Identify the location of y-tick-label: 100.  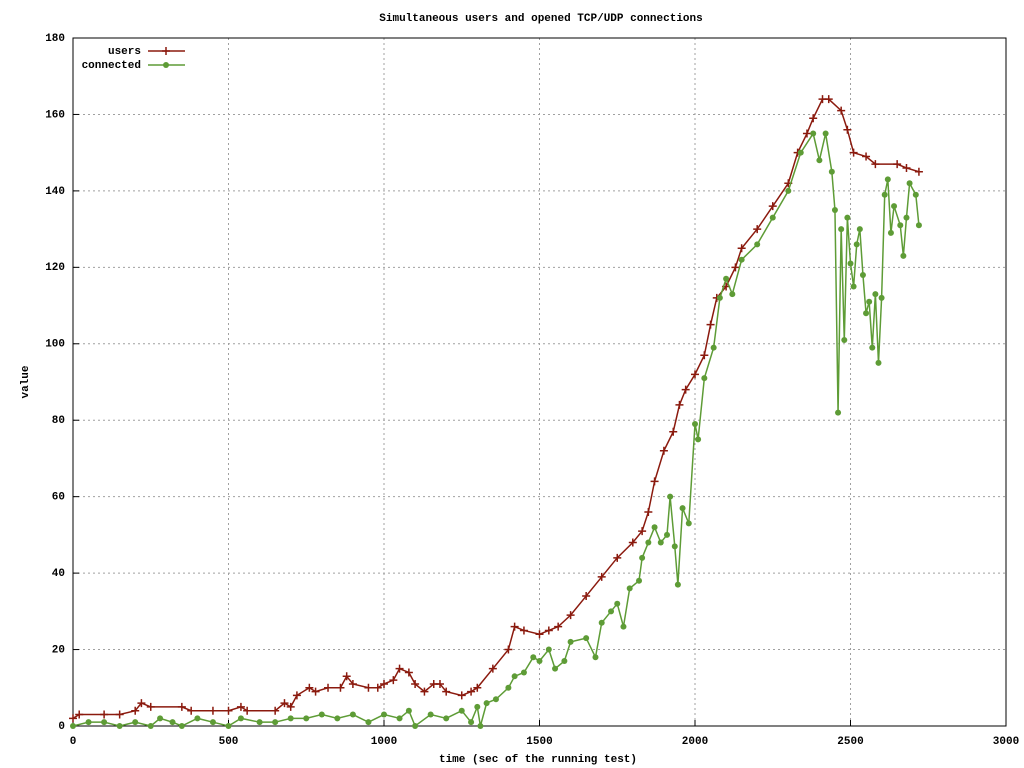
(55, 345).